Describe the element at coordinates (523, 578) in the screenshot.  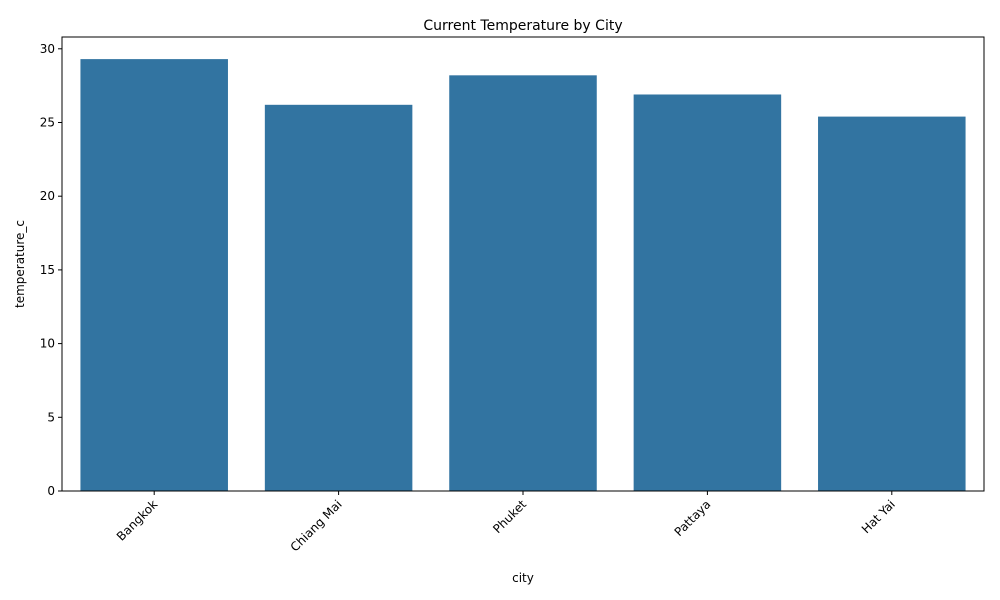
I see `x-axis-label: city` at that location.